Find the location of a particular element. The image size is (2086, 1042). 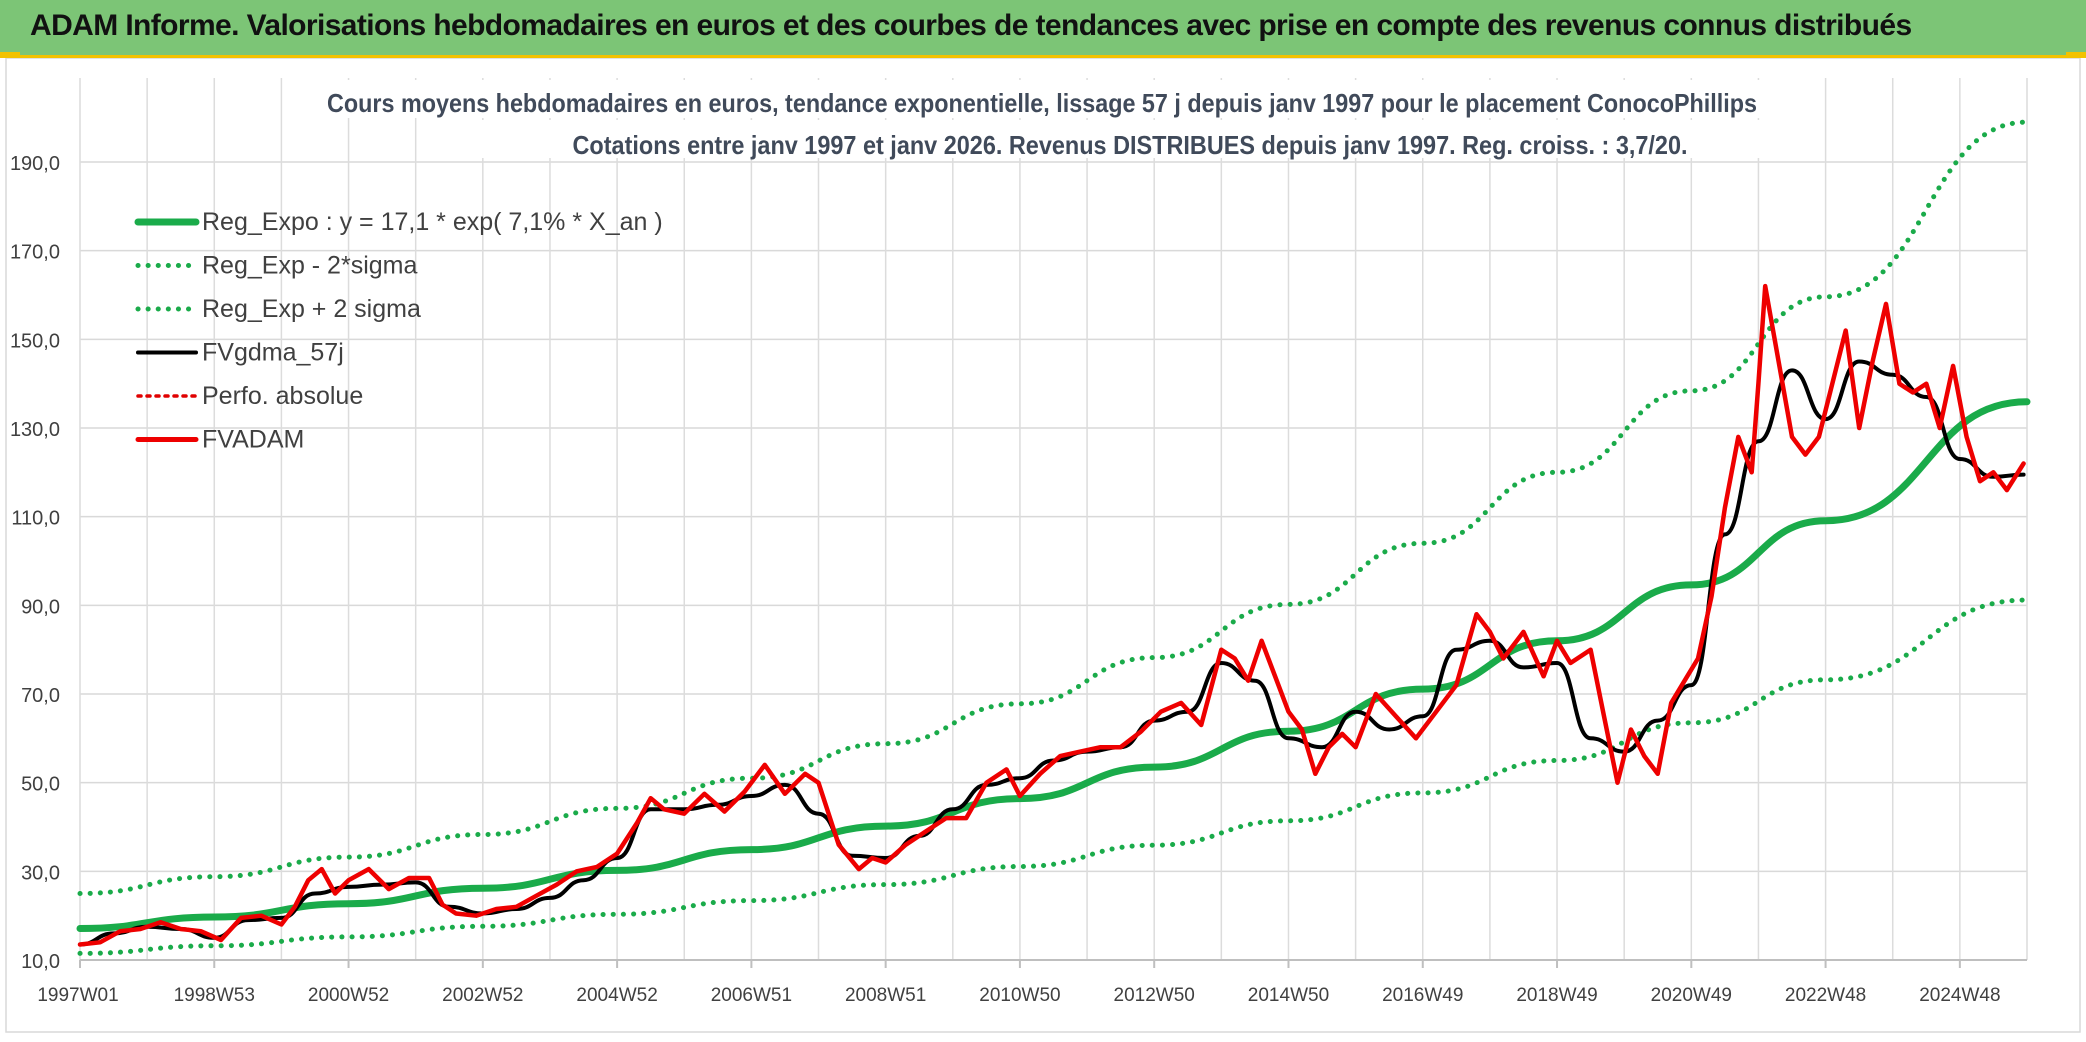

x-tick-label: 2022W48 is located at coordinates (1825, 995).